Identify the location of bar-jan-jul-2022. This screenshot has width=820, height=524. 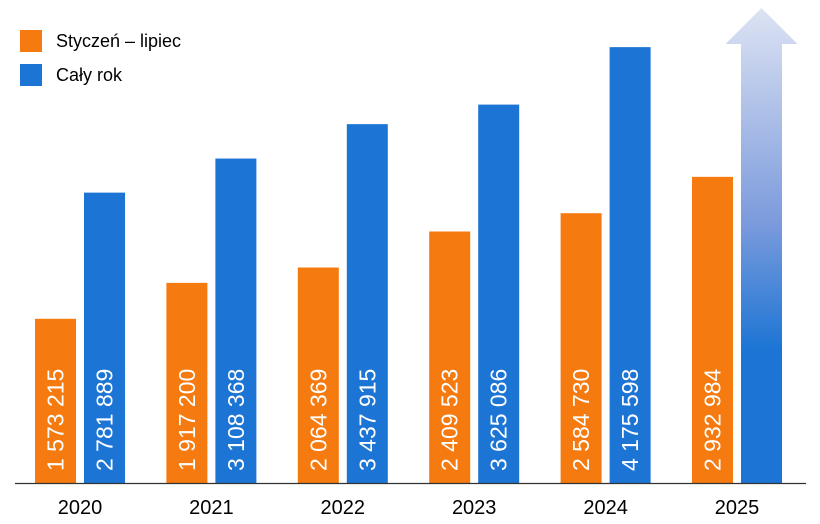
(318, 375).